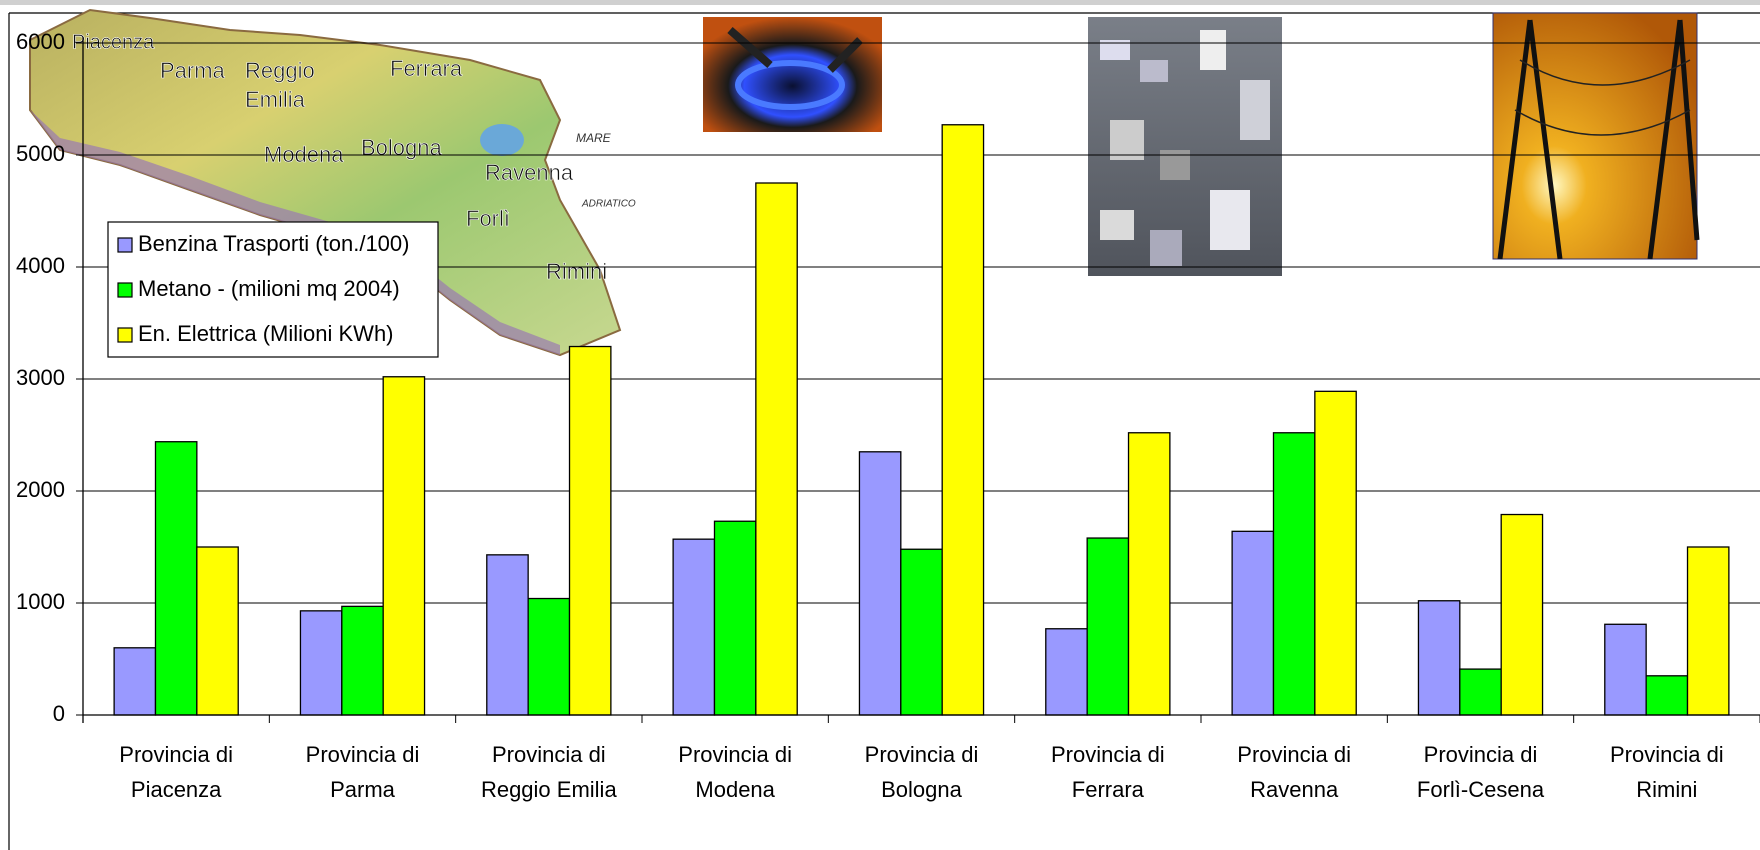 The height and width of the screenshot is (850, 1760). Describe the element at coordinates (1480, 772) in the screenshot. I see `x-tick-label: Provincia di Forlì-Cesena` at that location.